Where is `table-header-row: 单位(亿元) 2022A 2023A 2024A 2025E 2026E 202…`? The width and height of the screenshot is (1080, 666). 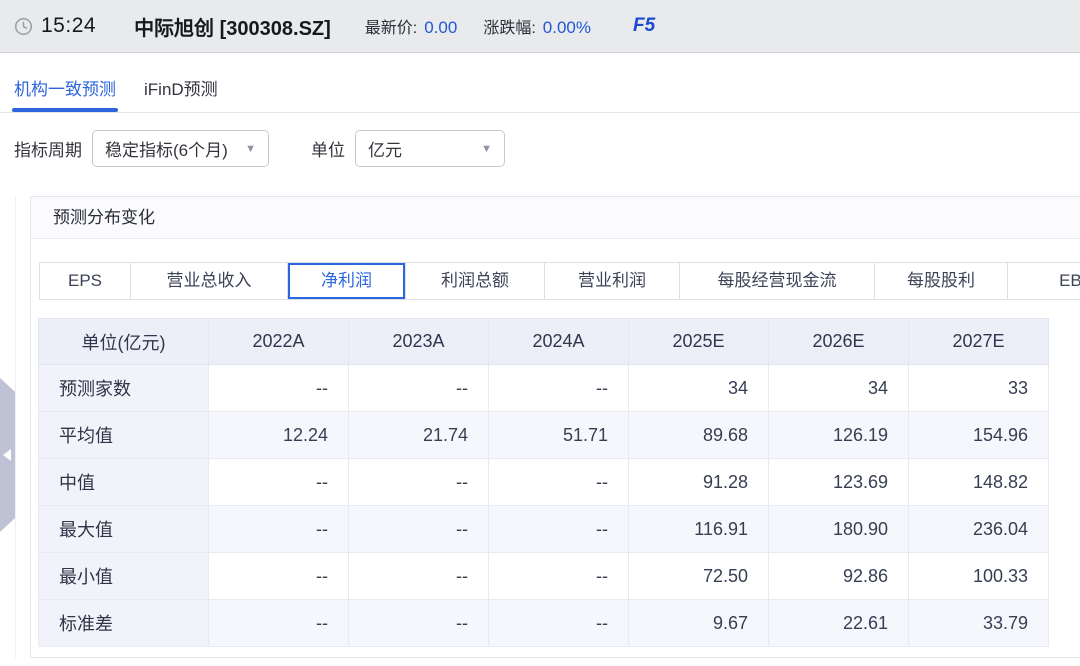
table-header-row: 单位(亿元) 2022A 2023A 2024A 2025E 2026E 202… is located at coordinates (543, 341).